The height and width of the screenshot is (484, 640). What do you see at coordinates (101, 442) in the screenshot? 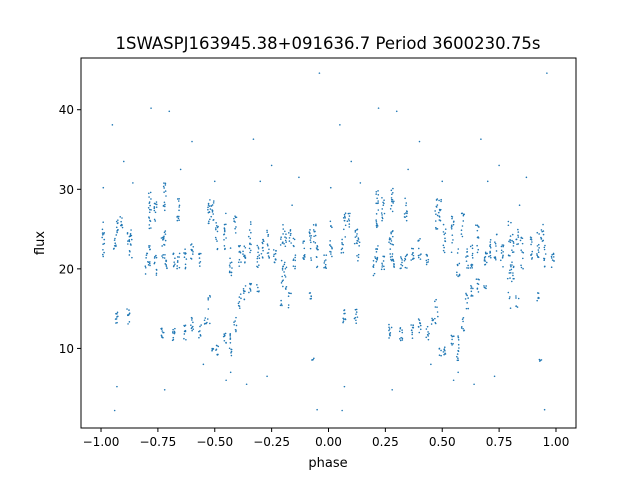
I see `x-tick-label: −1.00` at bounding box center [101, 442].